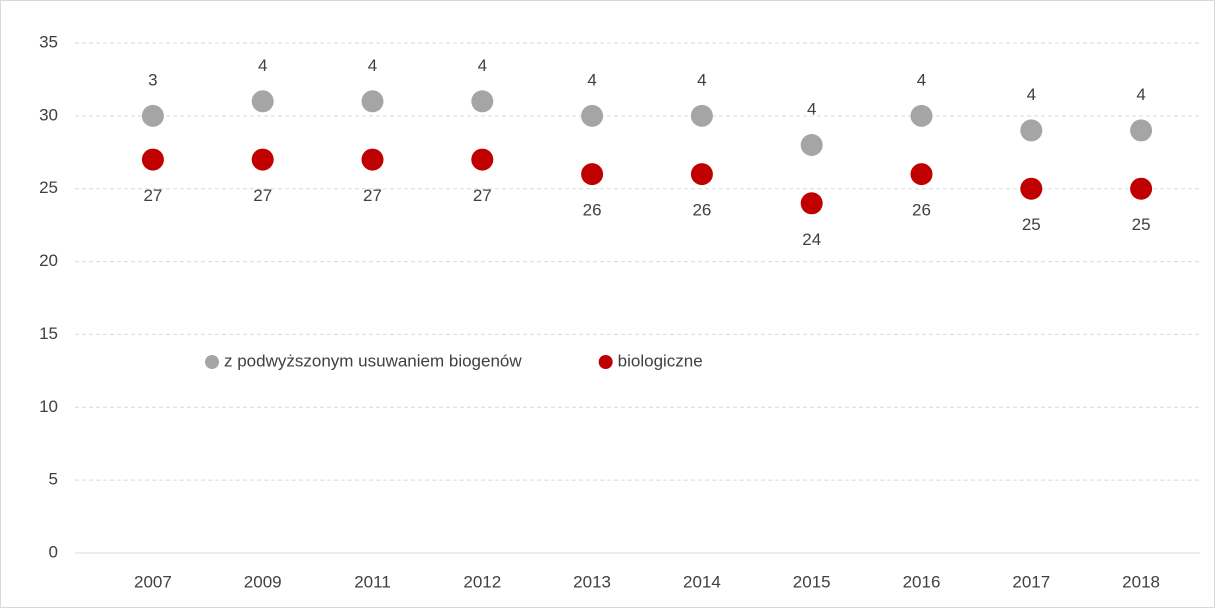 Image resolution: width=1215 pixels, height=608 pixels. I want to click on x-tick-label: 2014, so click(702, 581).